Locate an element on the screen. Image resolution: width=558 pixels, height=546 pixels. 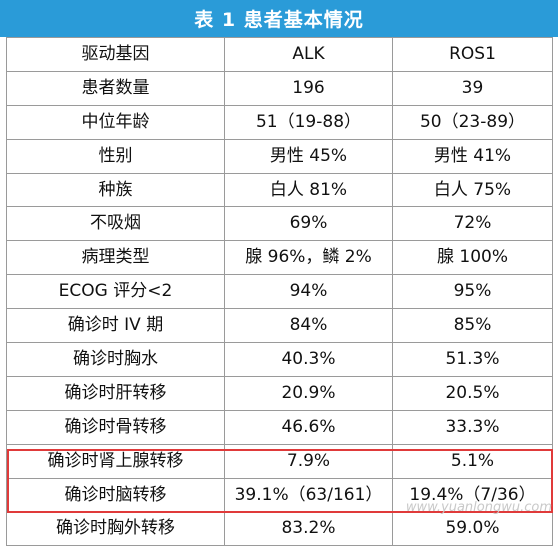
table-row: 性别 男性 45% 男性 41% is located at coordinates (279, 156).